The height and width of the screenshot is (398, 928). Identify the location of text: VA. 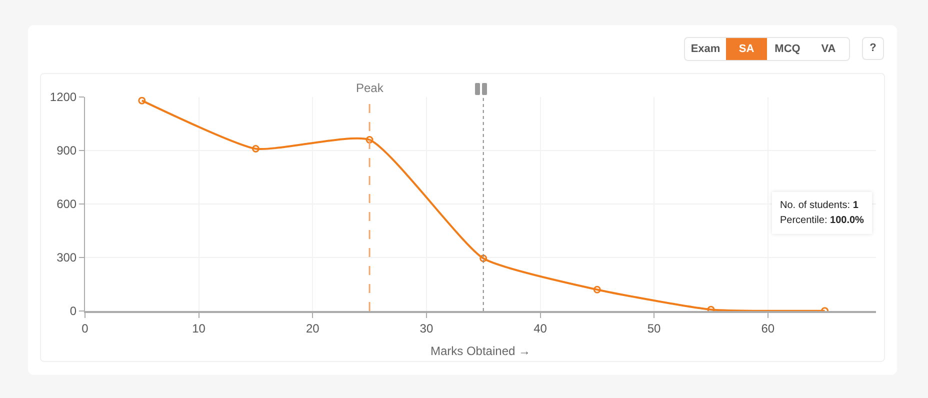
(828, 49).